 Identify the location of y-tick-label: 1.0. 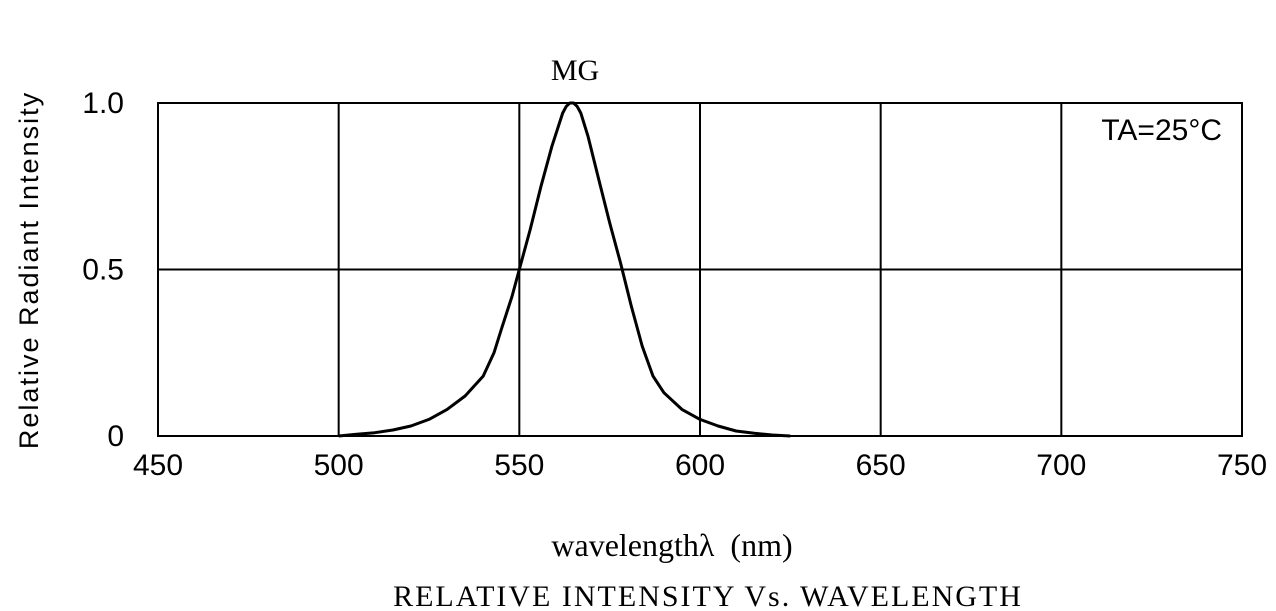
(103, 103).